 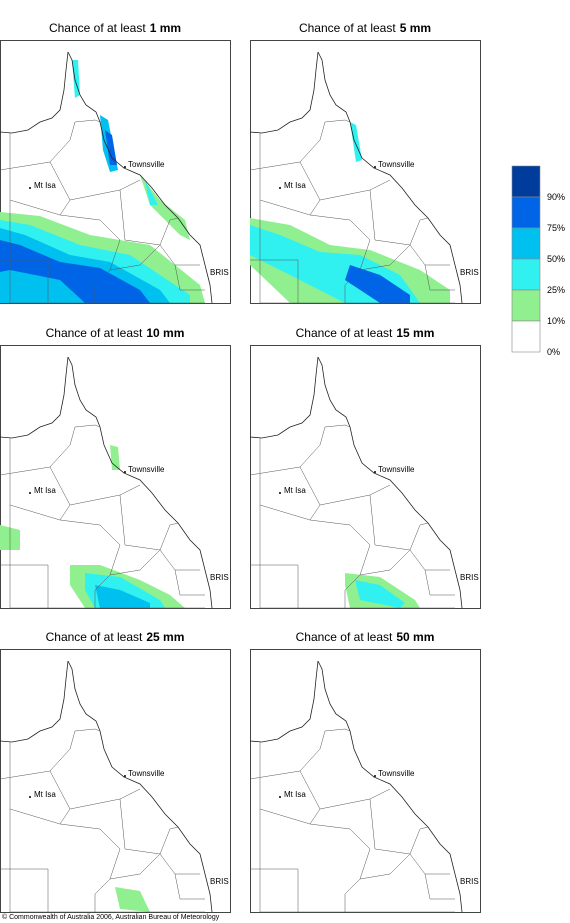 I want to click on panel-title: Chance of at least 25 mm, so click(x=115, y=637).